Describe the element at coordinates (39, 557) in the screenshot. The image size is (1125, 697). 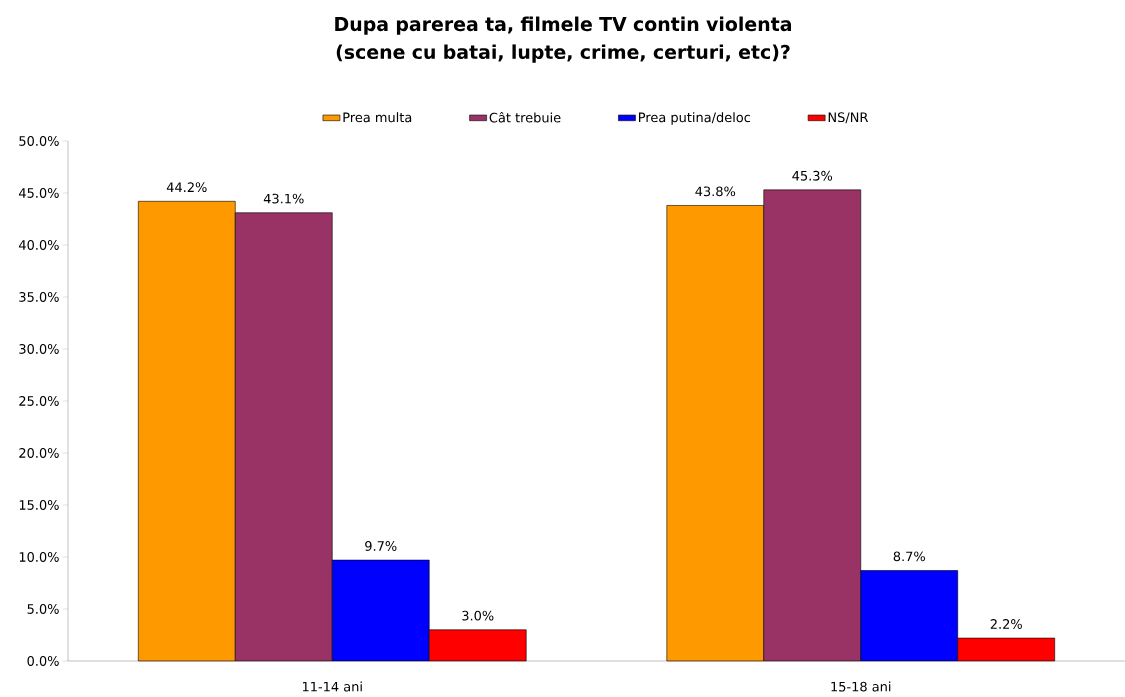
I see `y-tick-label: 10.0%` at that location.